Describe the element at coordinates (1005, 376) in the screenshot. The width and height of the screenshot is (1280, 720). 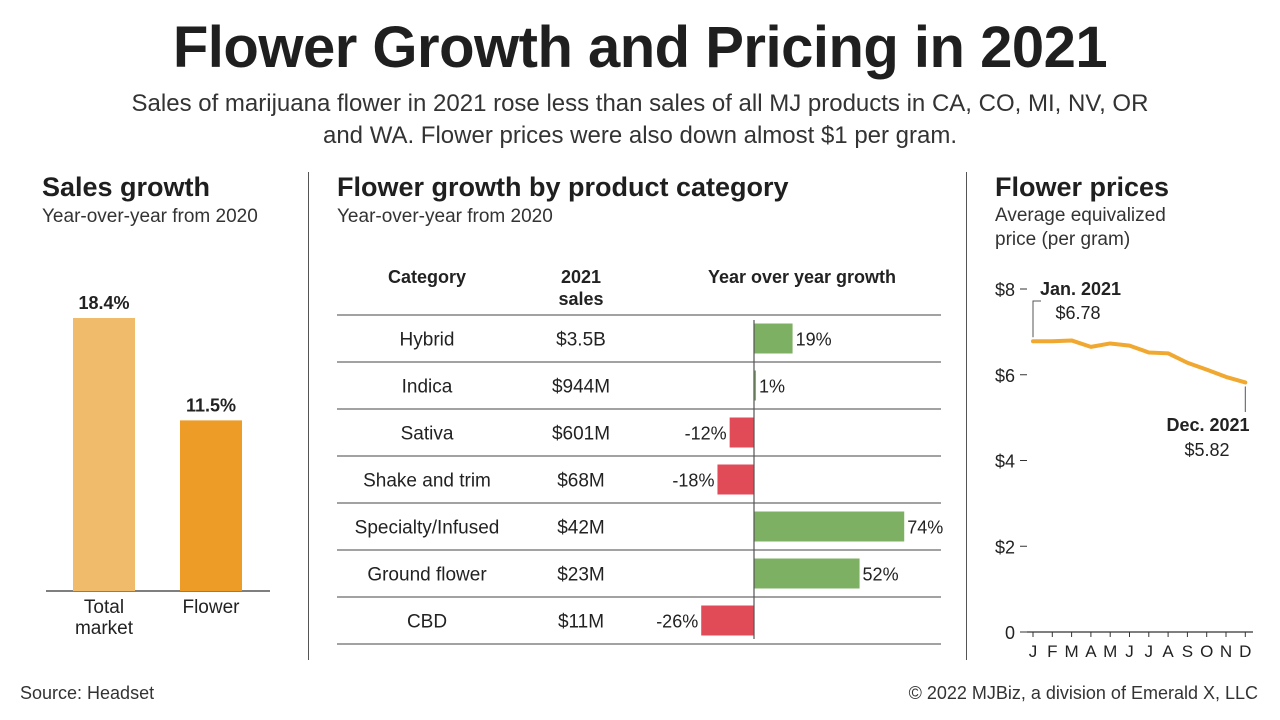
I see `price-y-tick-label: $6` at that location.